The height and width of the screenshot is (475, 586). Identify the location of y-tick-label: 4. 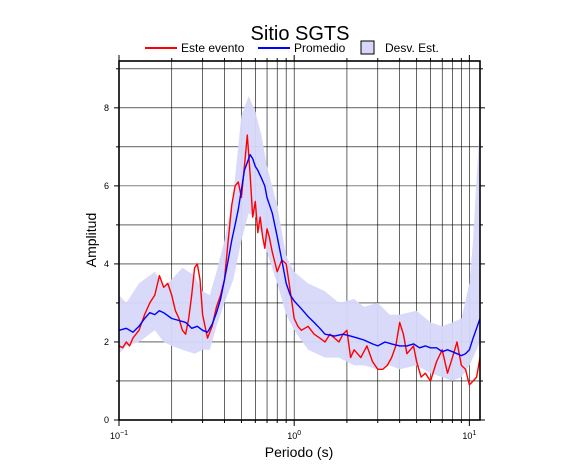
(106, 264).